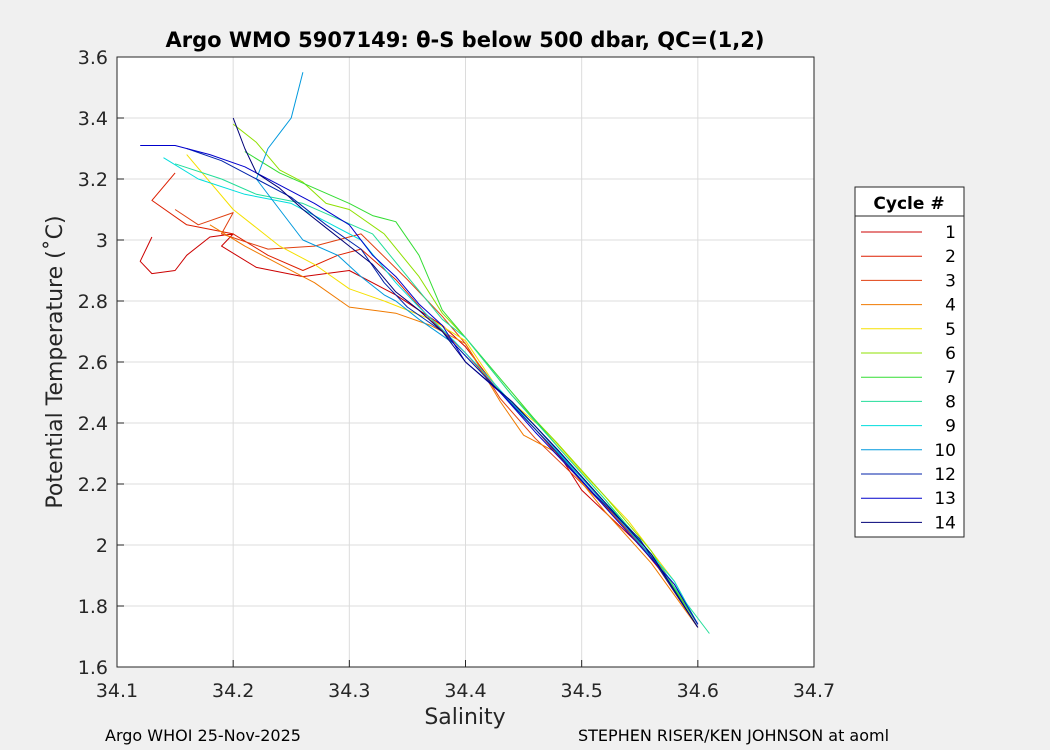 The image size is (1050, 750). Describe the element at coordinates (950, 233) in the screenshot. I see `legend-label-cycle-1: 1` at that location.